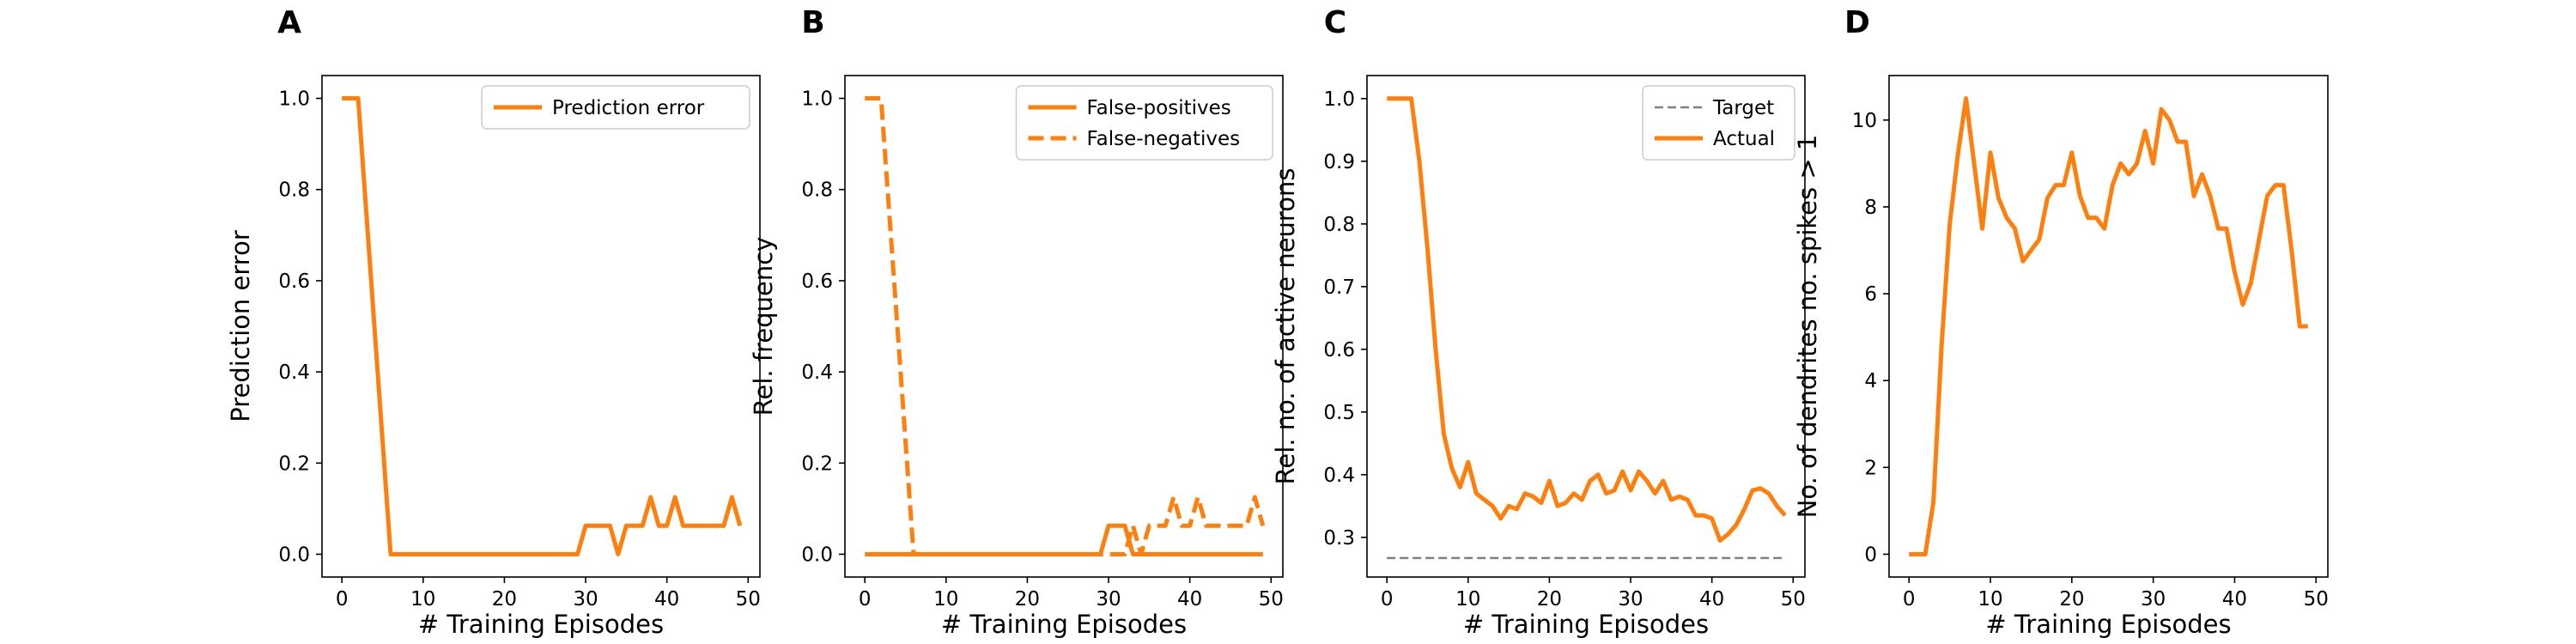 This screenshot has width=2576, height=644. I want to click on y-tick-label: 0.9, so click(1339, 162).